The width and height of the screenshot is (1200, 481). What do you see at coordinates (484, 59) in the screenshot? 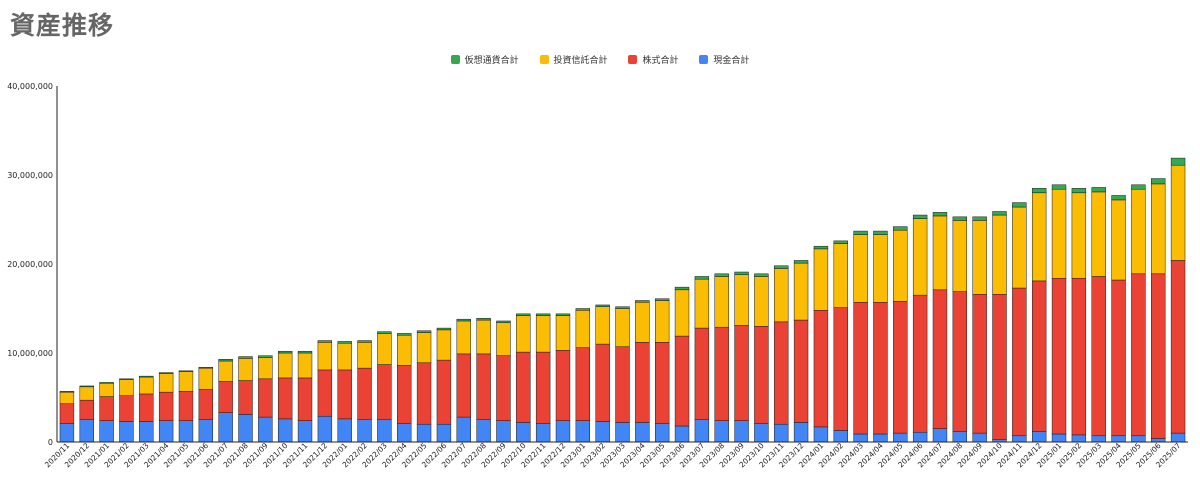
I see `legend-item-crypto: 仮想通貨合計` at bounding box center [484, 59].